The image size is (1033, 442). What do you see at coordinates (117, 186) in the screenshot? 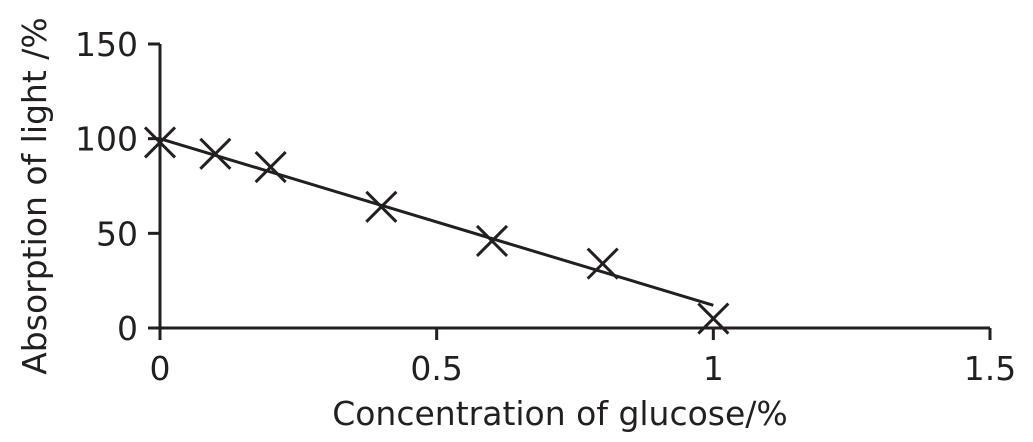
I see `y-ticks: 0 50 100 150` at bounding box center [117, 186].